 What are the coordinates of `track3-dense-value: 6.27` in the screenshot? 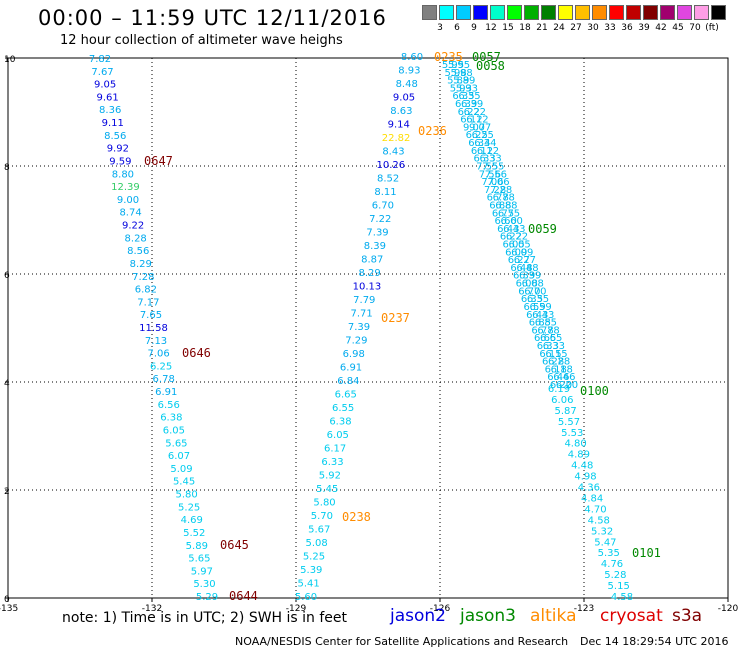 It's located at (519, 260).